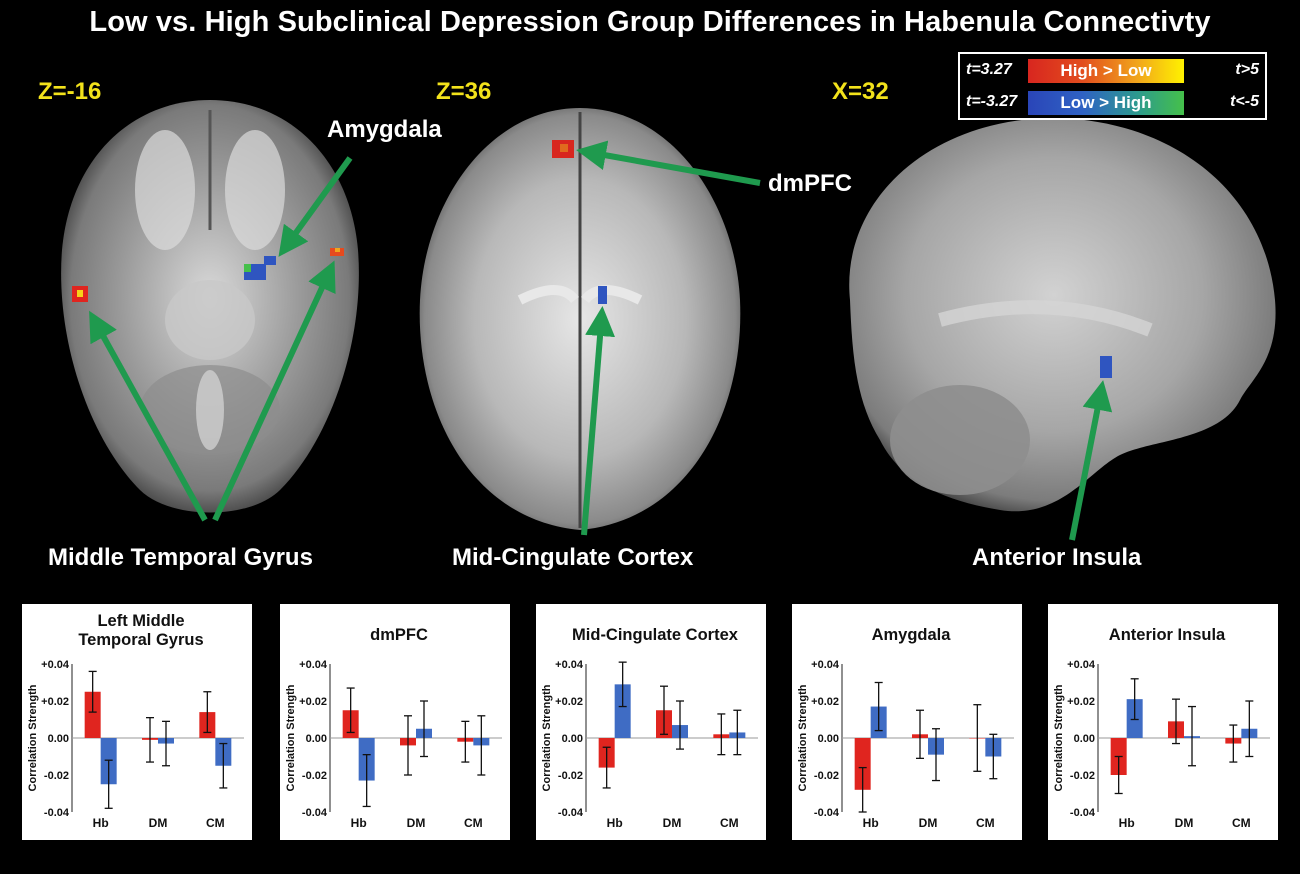 The height and width of the screenshot is (874, 1300). Describe the element at coordinates (860, 91) in the screenshot. I see `slice-label-x32: X=32` at that location.